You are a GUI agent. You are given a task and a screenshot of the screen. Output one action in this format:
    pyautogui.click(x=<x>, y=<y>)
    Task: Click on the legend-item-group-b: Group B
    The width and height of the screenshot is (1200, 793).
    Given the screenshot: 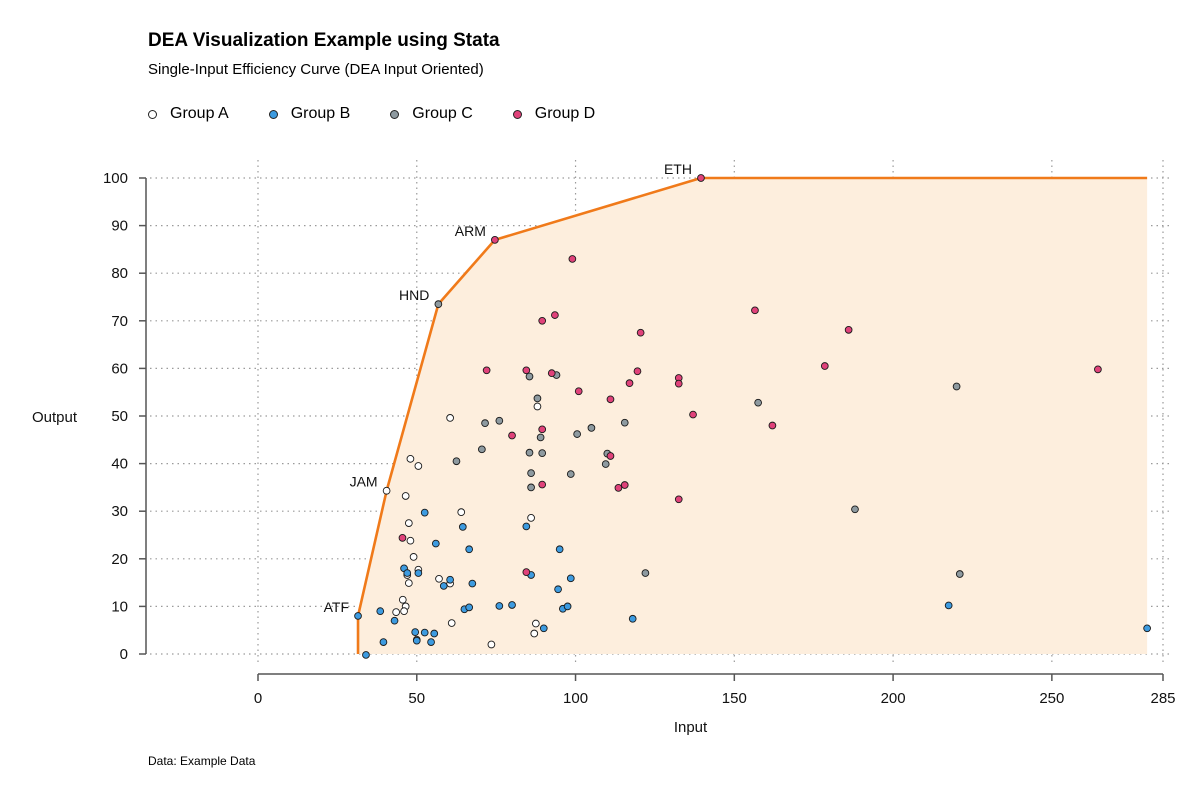 What is the action you would take?
    pyautogui.click(x=309, y=114)
    